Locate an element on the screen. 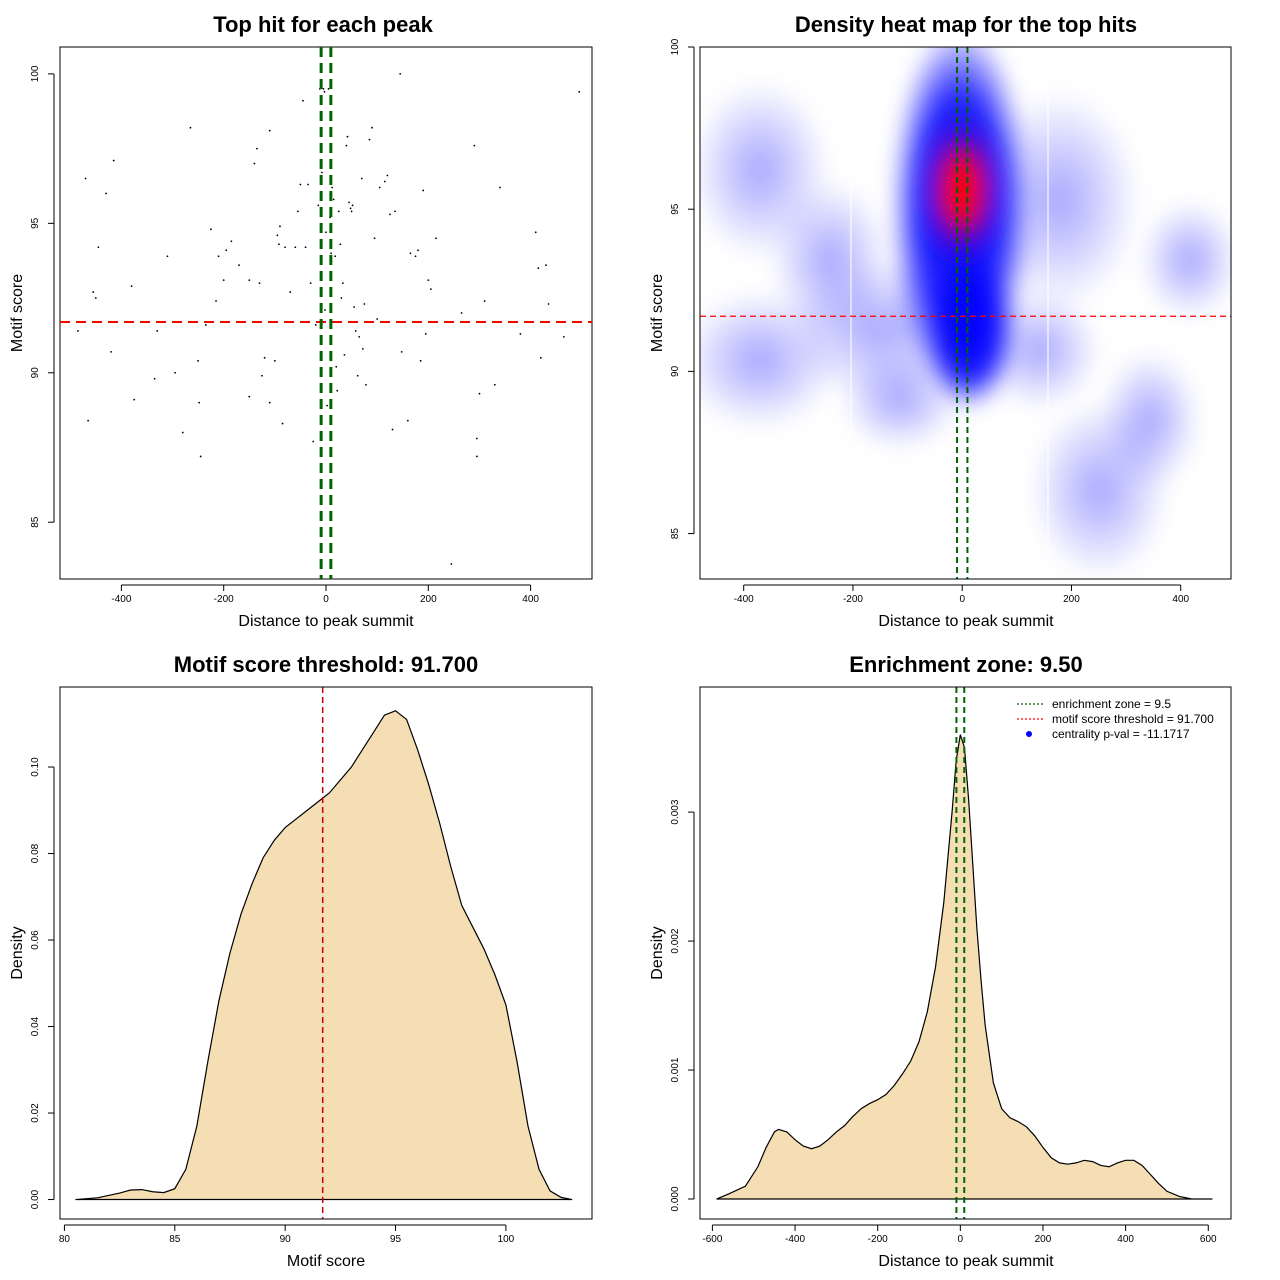  y-tick-label: 0.00 is located at coordinates (35, 1199).